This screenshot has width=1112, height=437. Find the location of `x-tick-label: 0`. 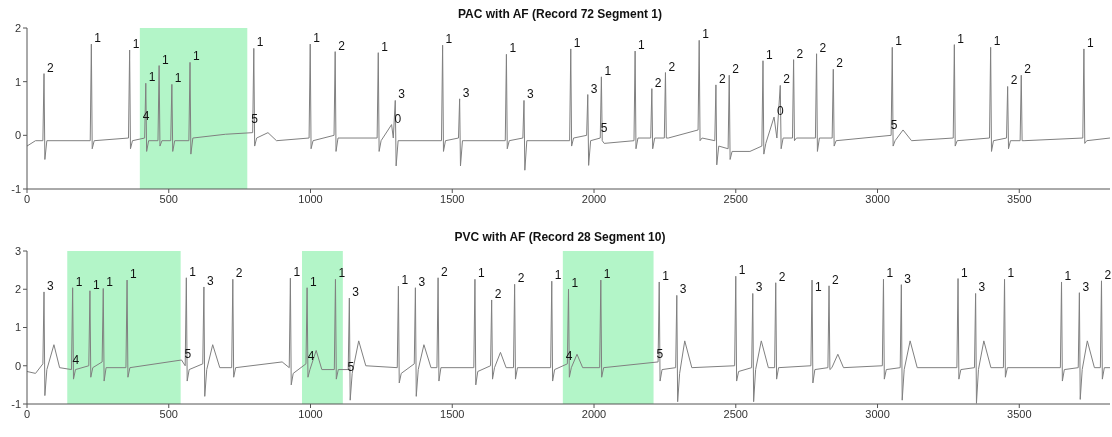

x-tick-label: 0 is located at coordinates (27, 198).